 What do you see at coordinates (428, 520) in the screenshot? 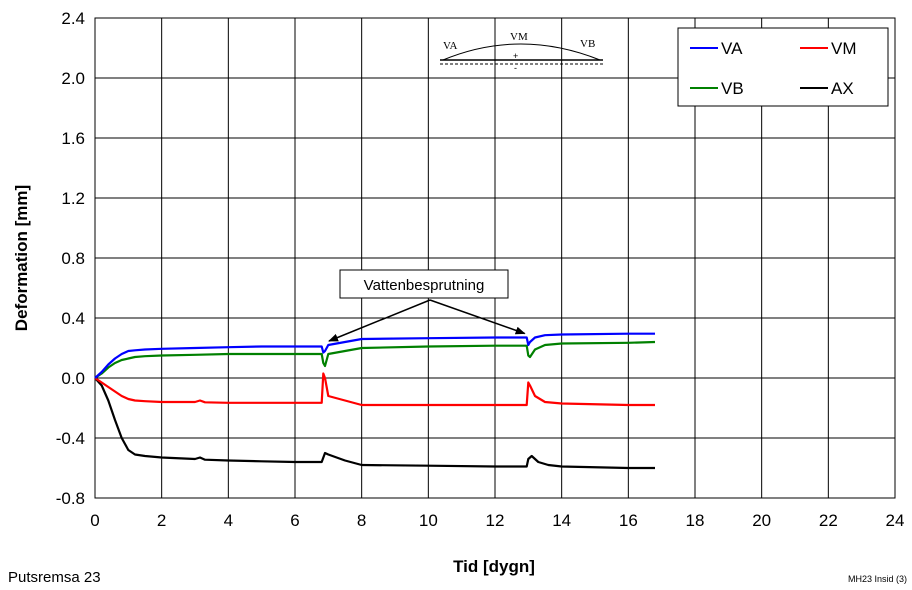
I see `x-tick-label: 10` at bounding box center [428, 520].